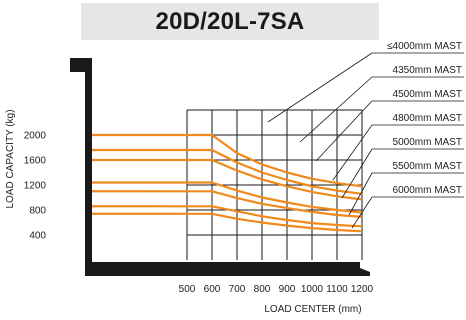 This screenshot has width=466, height=320. What do you see at coordinates (337, 289) in the screenshot?
I see `x-tick-label-1100: 1100` at bounding box center [337, 289].